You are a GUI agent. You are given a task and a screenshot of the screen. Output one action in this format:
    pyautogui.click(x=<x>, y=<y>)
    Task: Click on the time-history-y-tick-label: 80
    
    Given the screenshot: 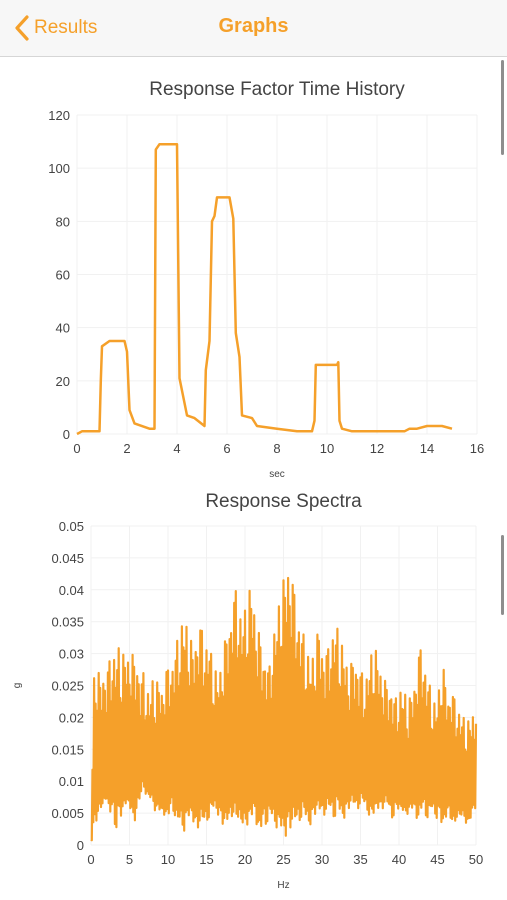 What is the action you would take?
    pyautogui.click(x=63, y=221)
    